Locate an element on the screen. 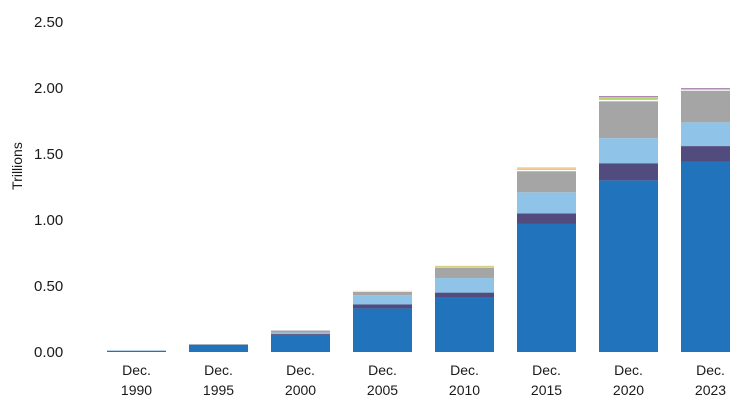  y-tick-label: 2.50 is located at coordinates (48, 22).